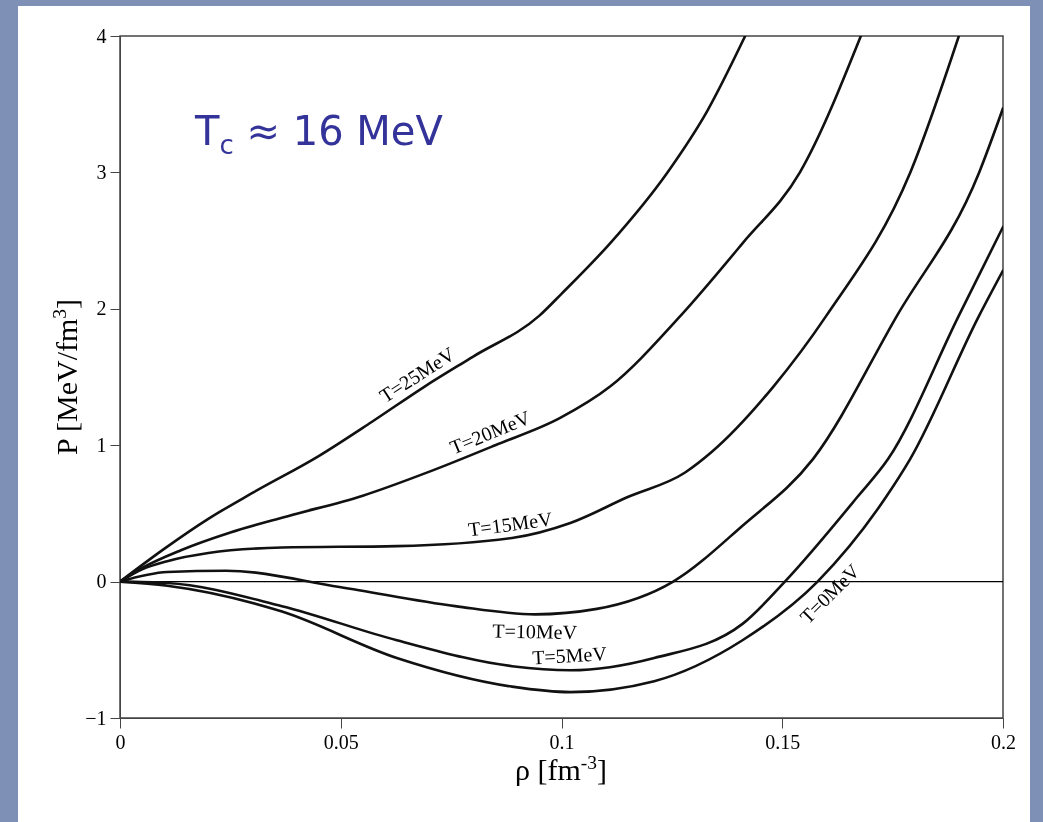 The height and width of the screenshot is (822, 1043). Describe the element at coordinates (101, 35) in the screenshot. I see `y-tick-label: 4` at that location.